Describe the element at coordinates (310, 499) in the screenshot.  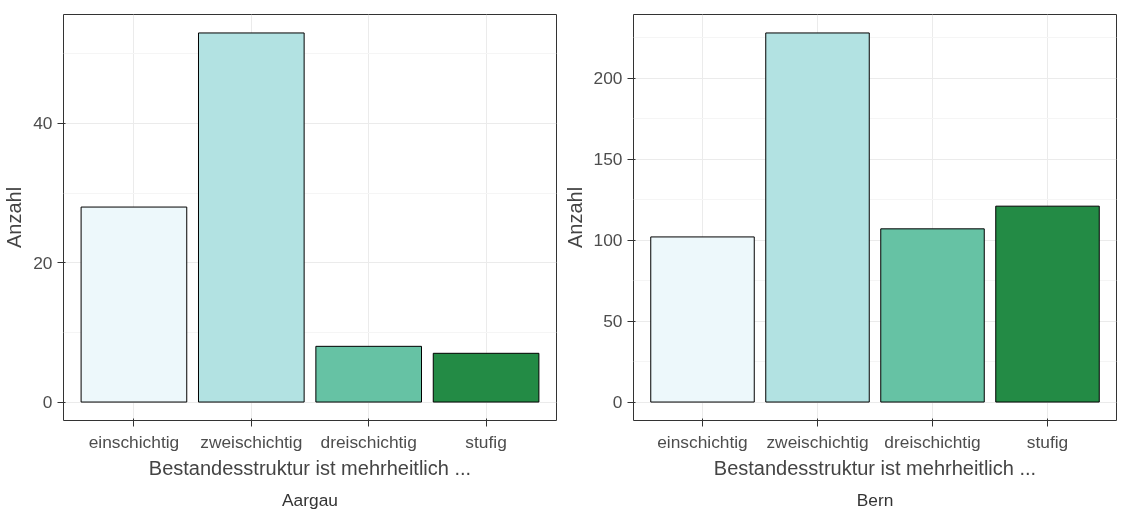
I see `text: Aargau` at that location.